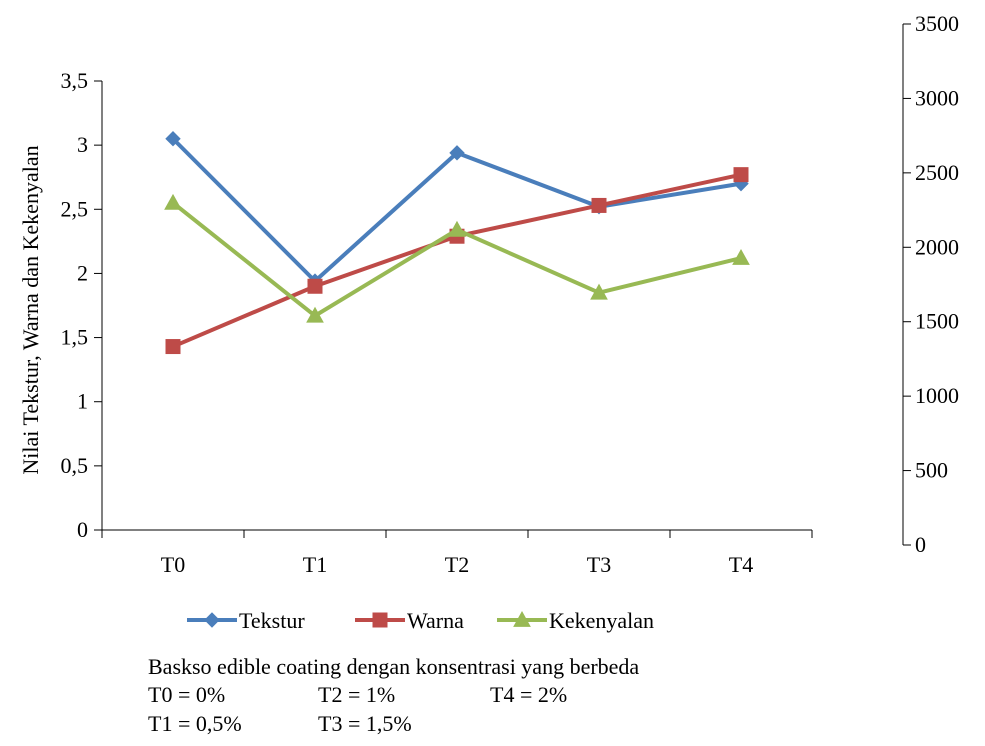  I want to click on y2-tick-label: 500, so click(931, 470).